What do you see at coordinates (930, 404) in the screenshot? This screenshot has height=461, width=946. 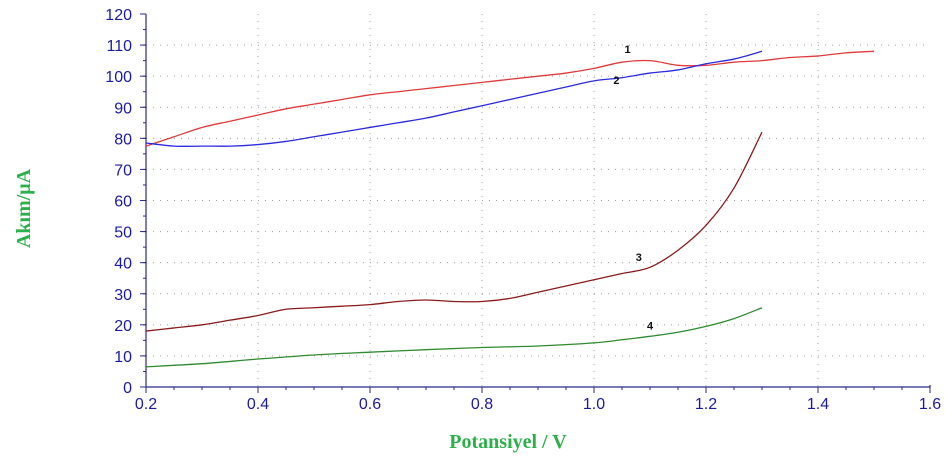 I see `x-tick-label: 1.6` at bounding box center [930, 404].